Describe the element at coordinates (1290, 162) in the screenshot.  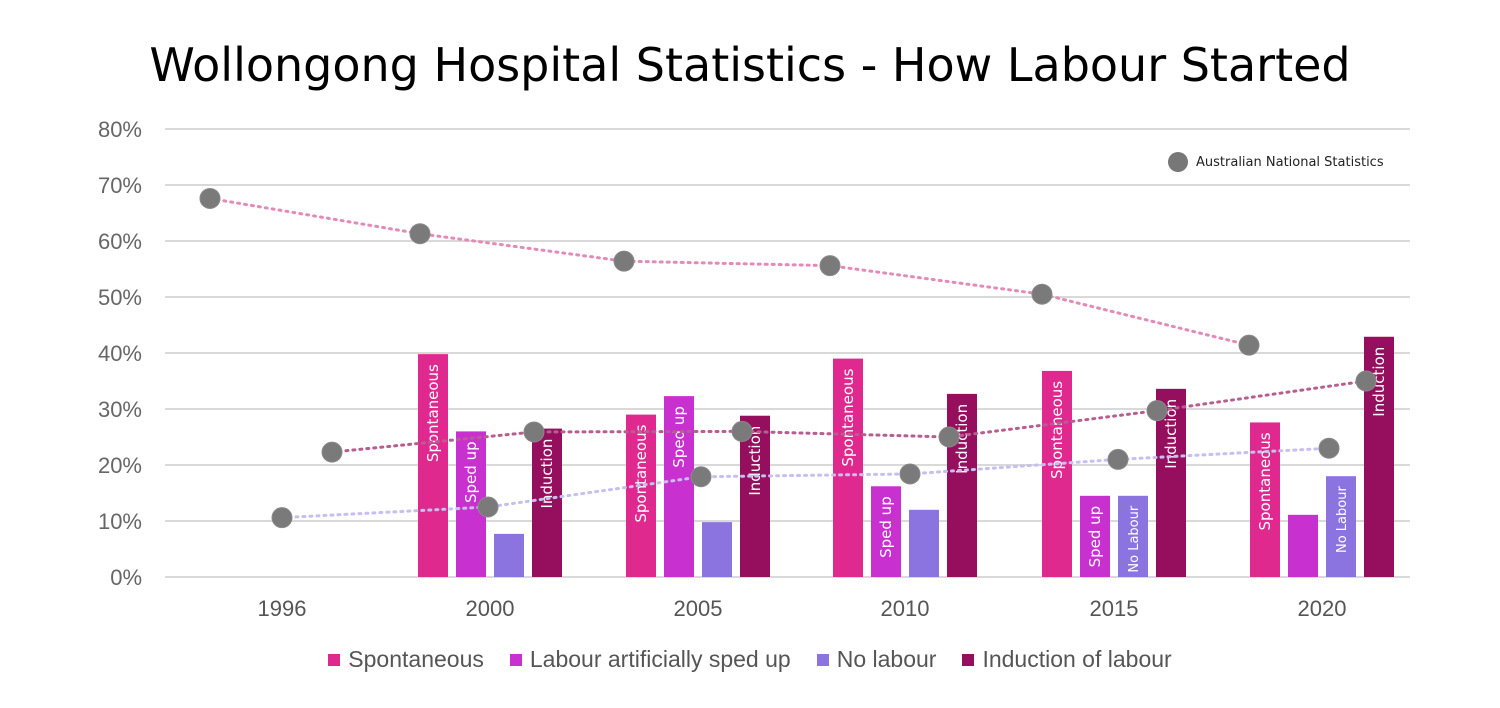
I see `national-statistics-label: Australian National Statistics` at that location.